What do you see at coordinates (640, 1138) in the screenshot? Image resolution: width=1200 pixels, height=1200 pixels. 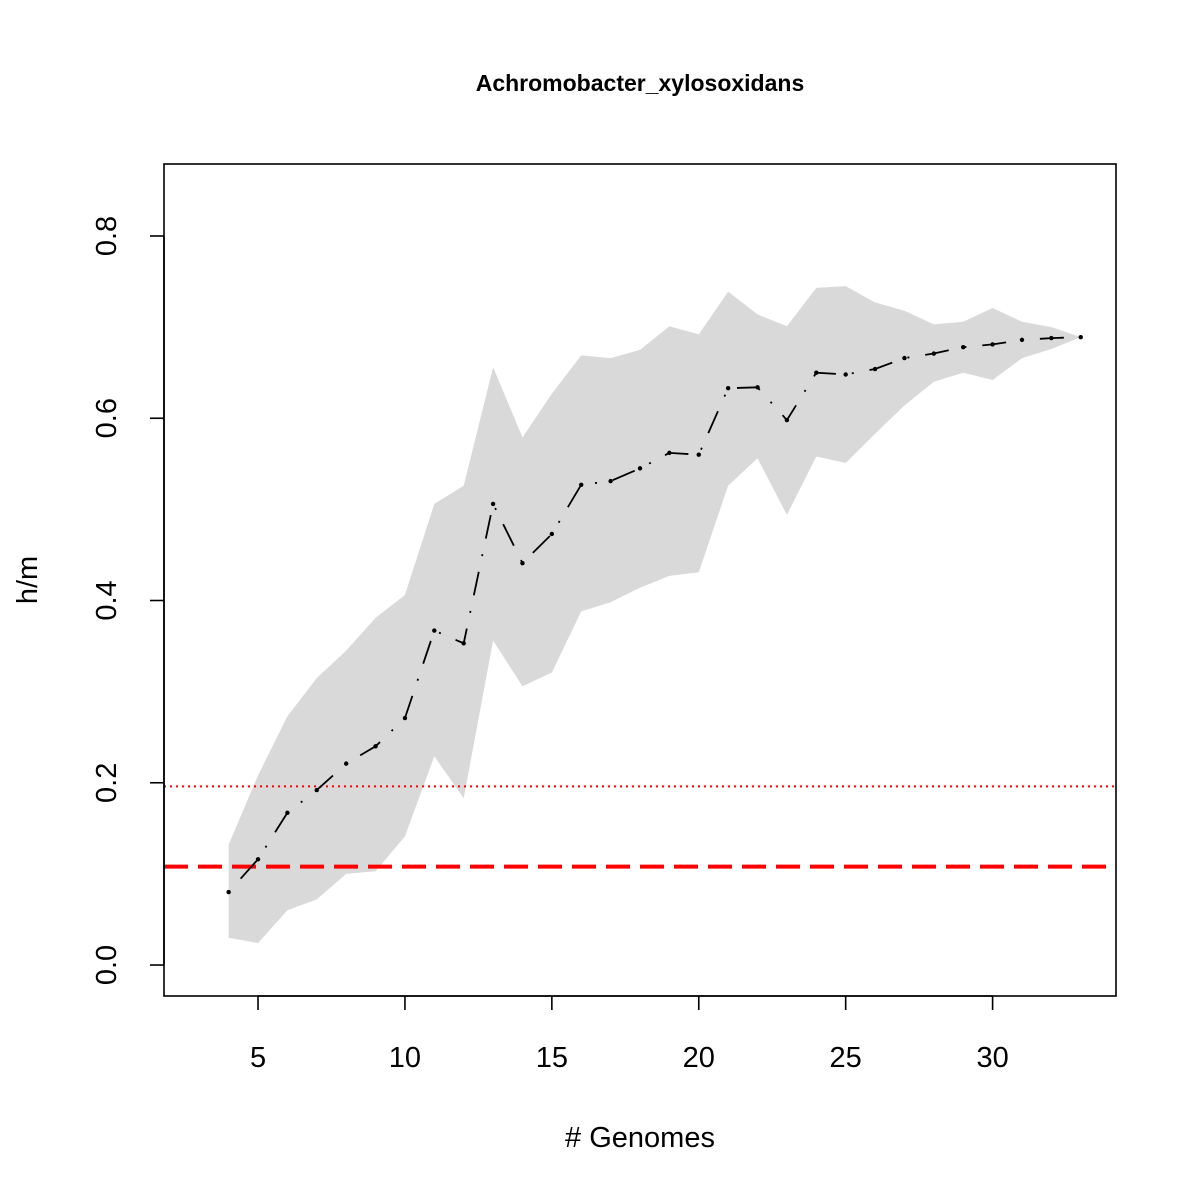 I see `x-axis-label: # Genomes` at bounding box center [640, 1138].